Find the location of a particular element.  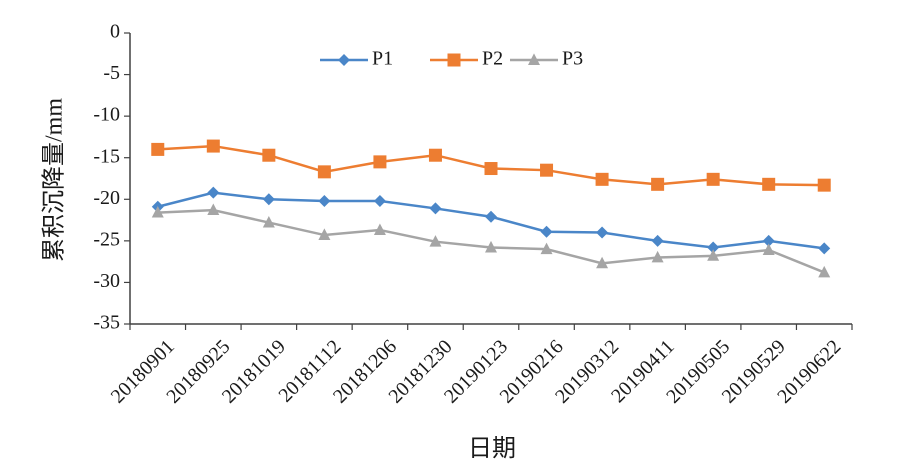

legend-label: P1 is located at coordinates (382, 59).